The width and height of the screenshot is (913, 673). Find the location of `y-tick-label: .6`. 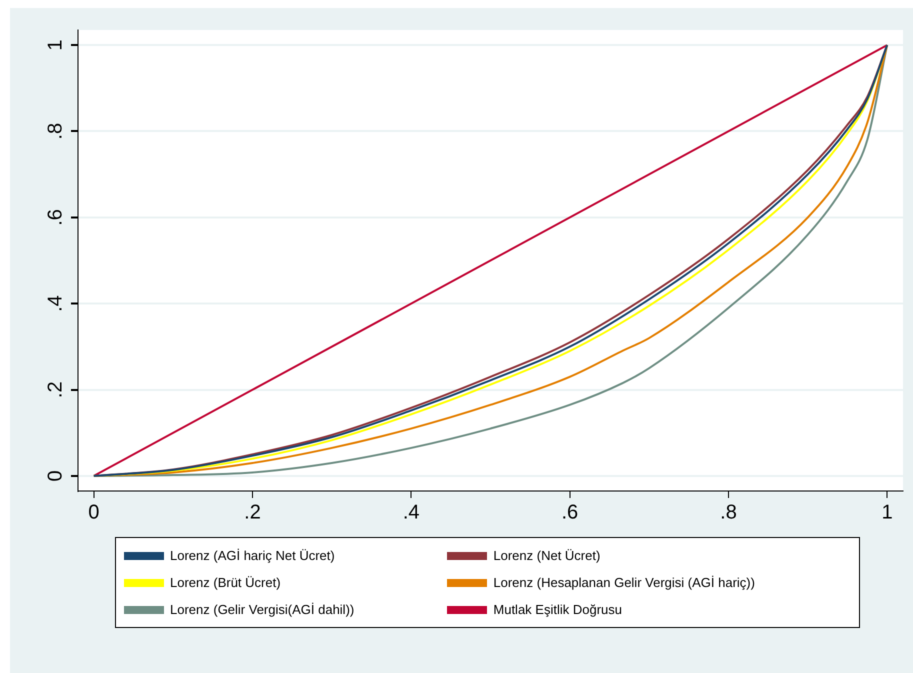

y-tick-label: .6 is located at coordinates (55, 217).